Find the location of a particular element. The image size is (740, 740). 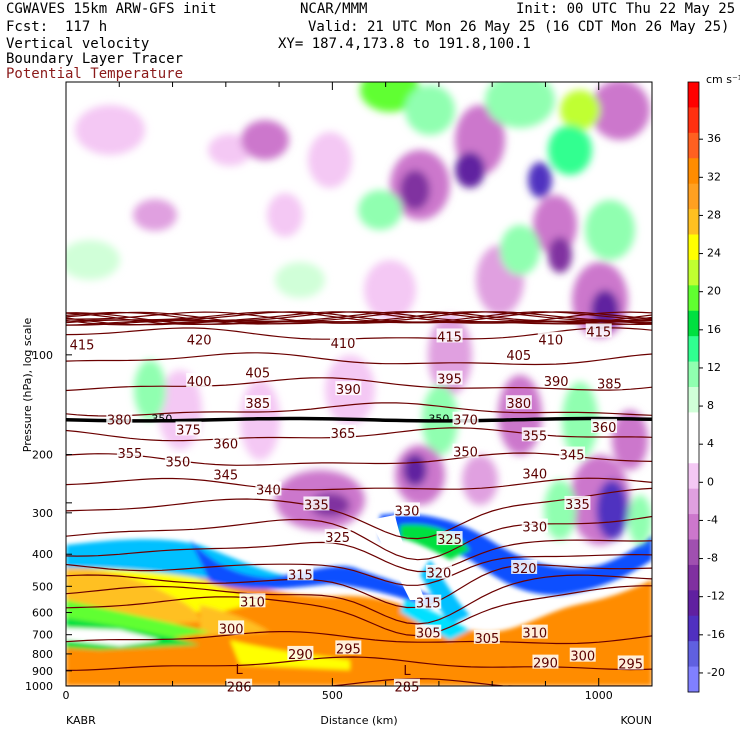

theta-label: 345 is located at coordinates (572, 456).